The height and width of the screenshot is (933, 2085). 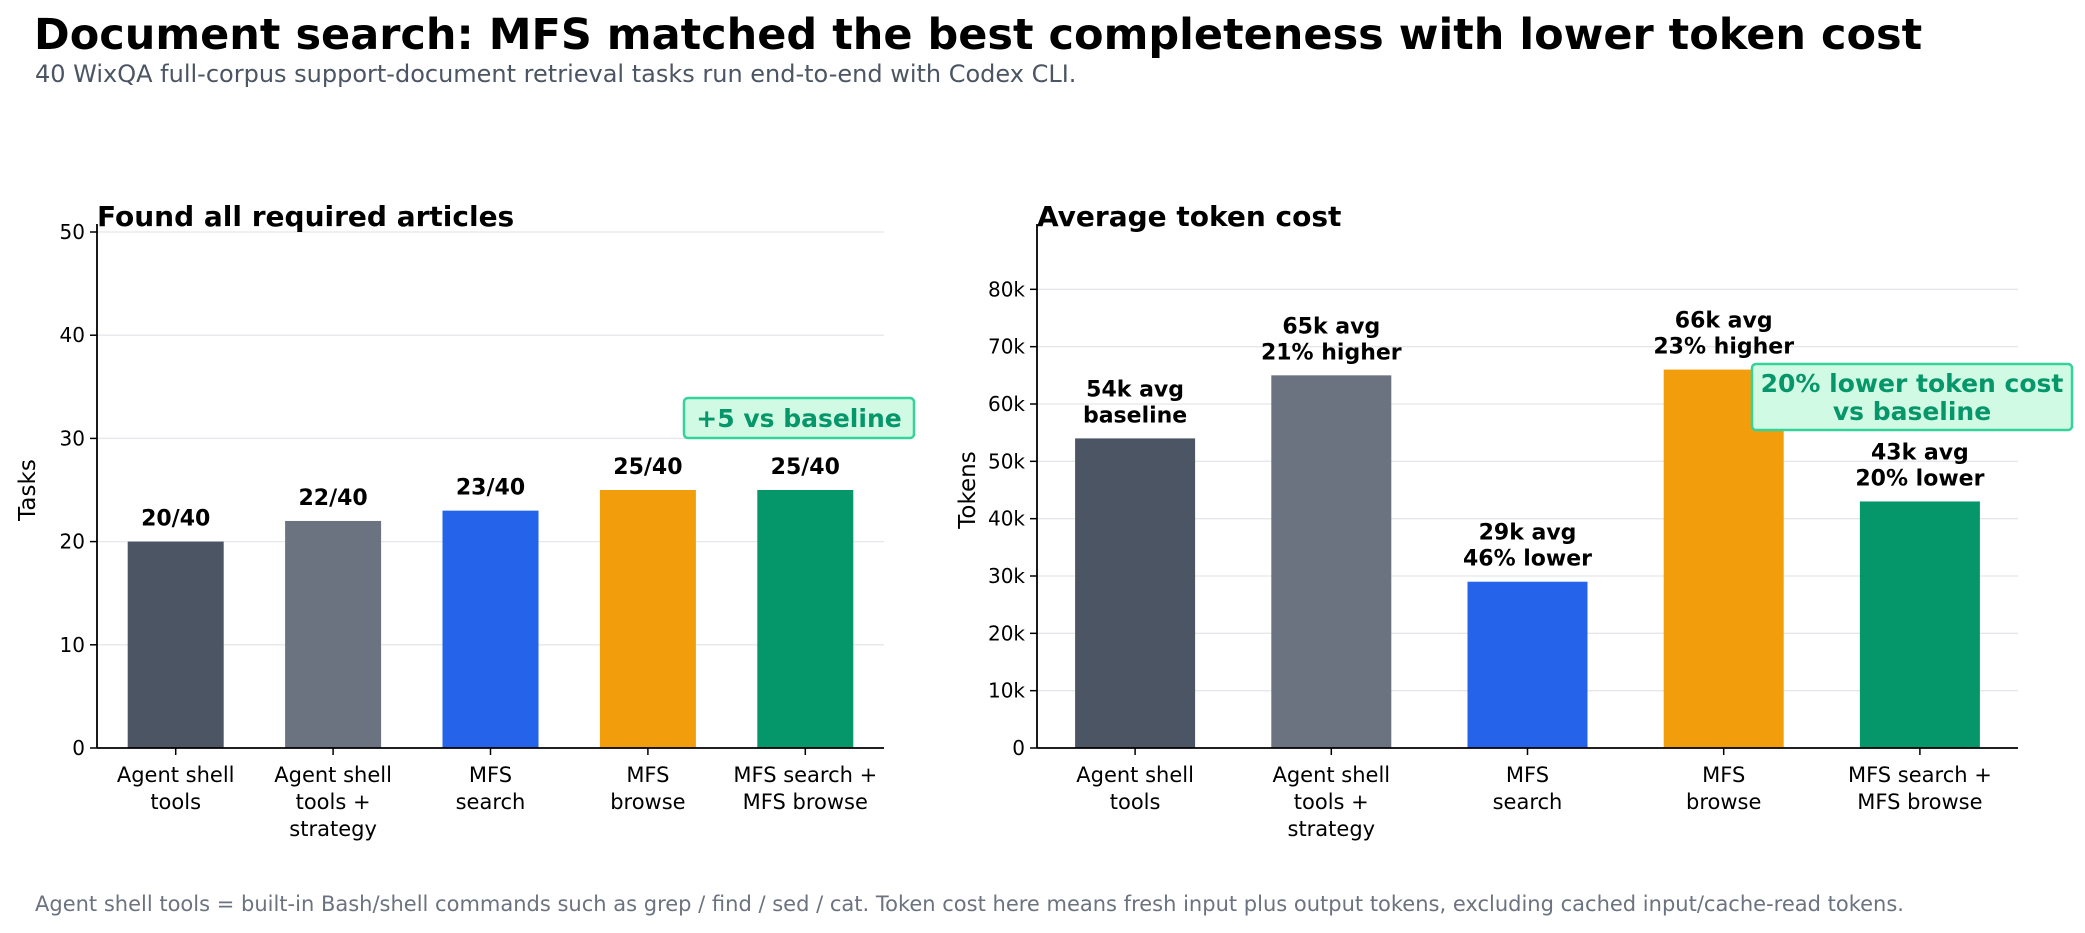 I want to click on y-tick-label: 40k, so click(x=1006, y=519).